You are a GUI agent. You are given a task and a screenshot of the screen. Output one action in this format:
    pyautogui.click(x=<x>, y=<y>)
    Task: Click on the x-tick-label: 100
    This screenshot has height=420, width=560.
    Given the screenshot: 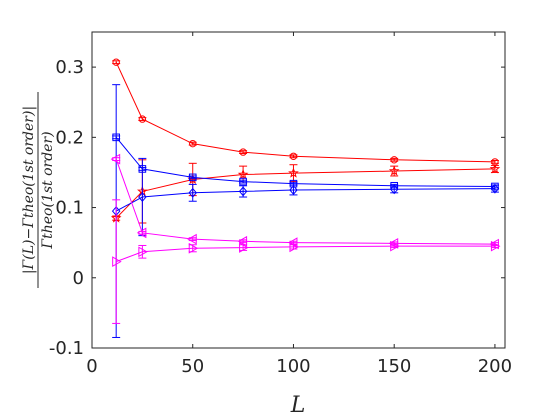 What is the action you would take?
    pyautogui.click(x=293, y=366)
    